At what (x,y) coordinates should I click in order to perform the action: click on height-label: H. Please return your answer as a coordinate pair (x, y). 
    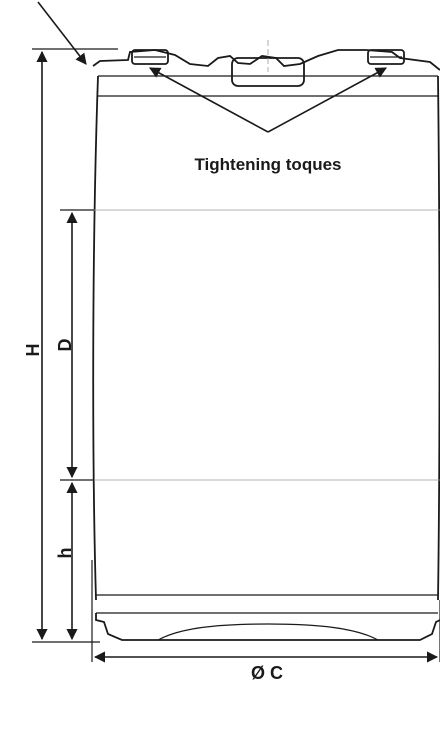
    Looking at the image, I should click on (33, 350).